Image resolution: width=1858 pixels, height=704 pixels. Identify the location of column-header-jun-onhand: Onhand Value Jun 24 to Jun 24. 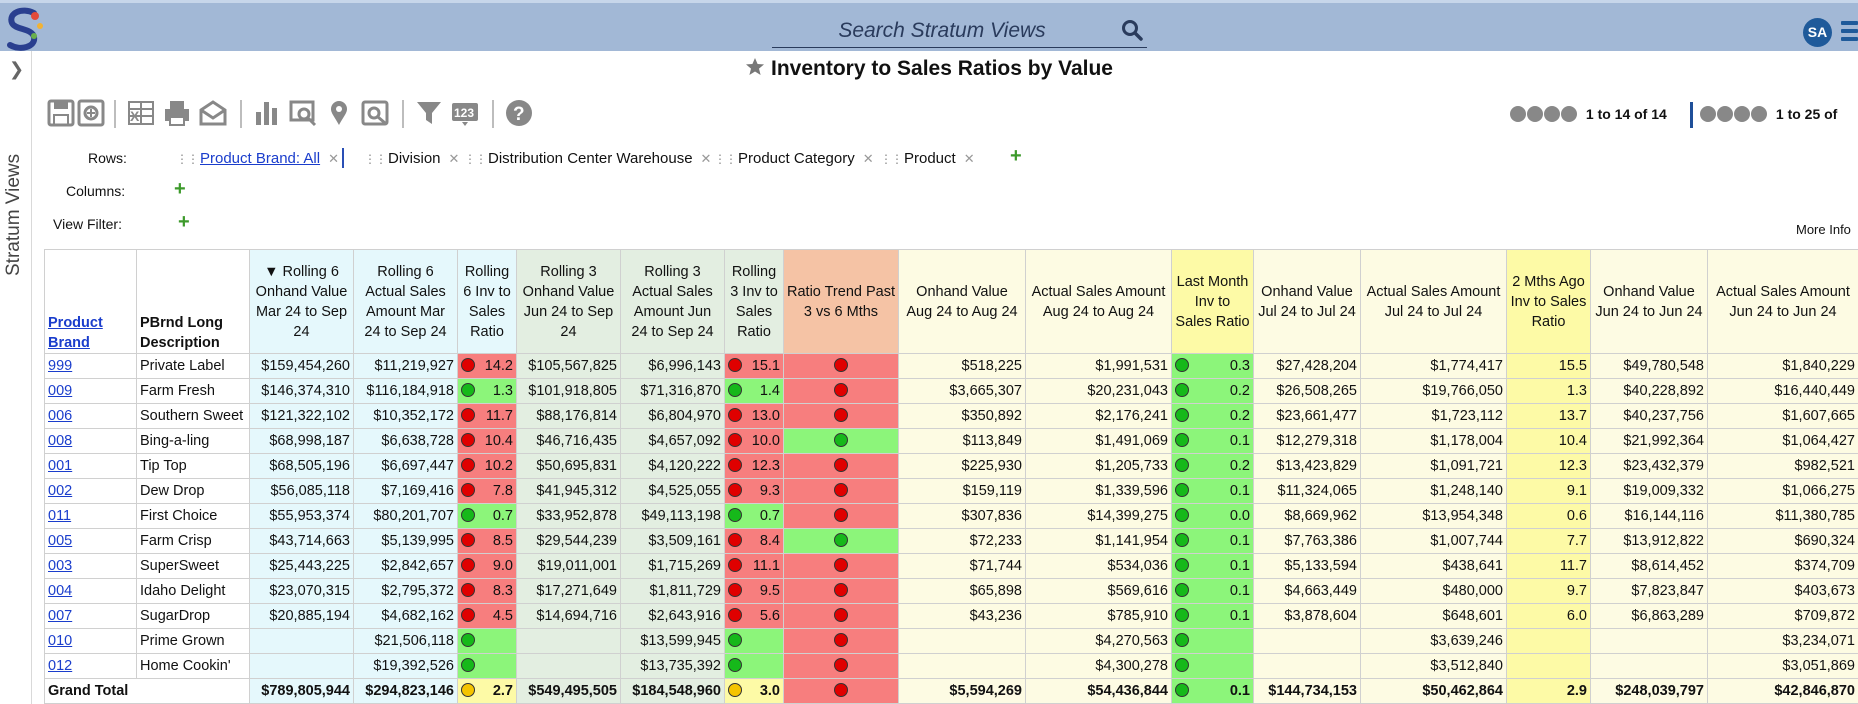
(1649, 301).